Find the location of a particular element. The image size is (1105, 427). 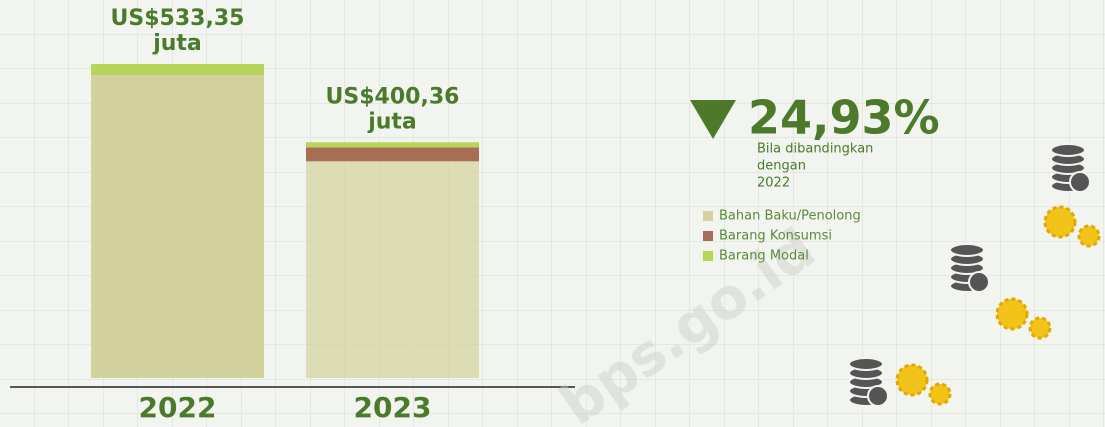

change-value: 24,93% is located at coordinates (844, 118).